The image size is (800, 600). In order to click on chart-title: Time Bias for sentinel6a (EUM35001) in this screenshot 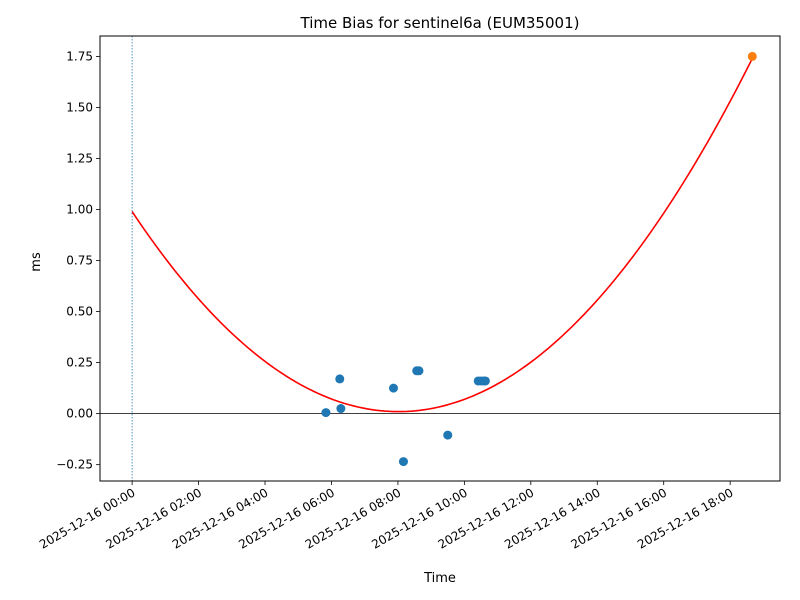, I will do `click(440, 23)`.